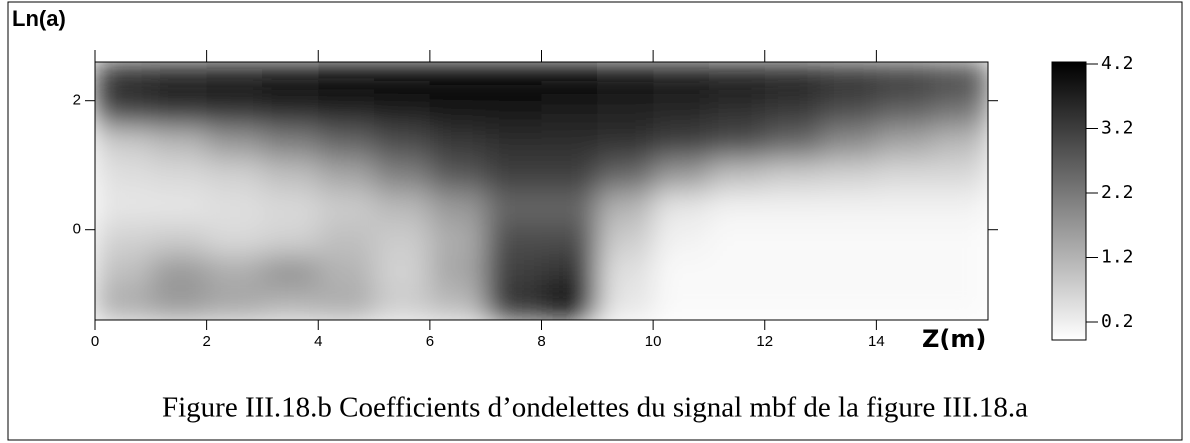 The height and width of the screenshot is (443, 1190). Describe the element at coordinates (653, 341) in the screenshot. I see `x-tick-label: 10` at that location.